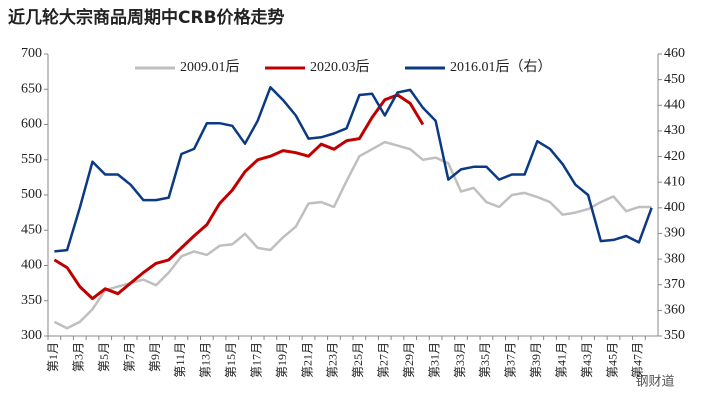 The width and height of the screenshot is (709, 413). What do you see at coordinates (155, 357) in the screenshot?
I see `x-tick-label: 第9月` at bounding box center [155, 357].